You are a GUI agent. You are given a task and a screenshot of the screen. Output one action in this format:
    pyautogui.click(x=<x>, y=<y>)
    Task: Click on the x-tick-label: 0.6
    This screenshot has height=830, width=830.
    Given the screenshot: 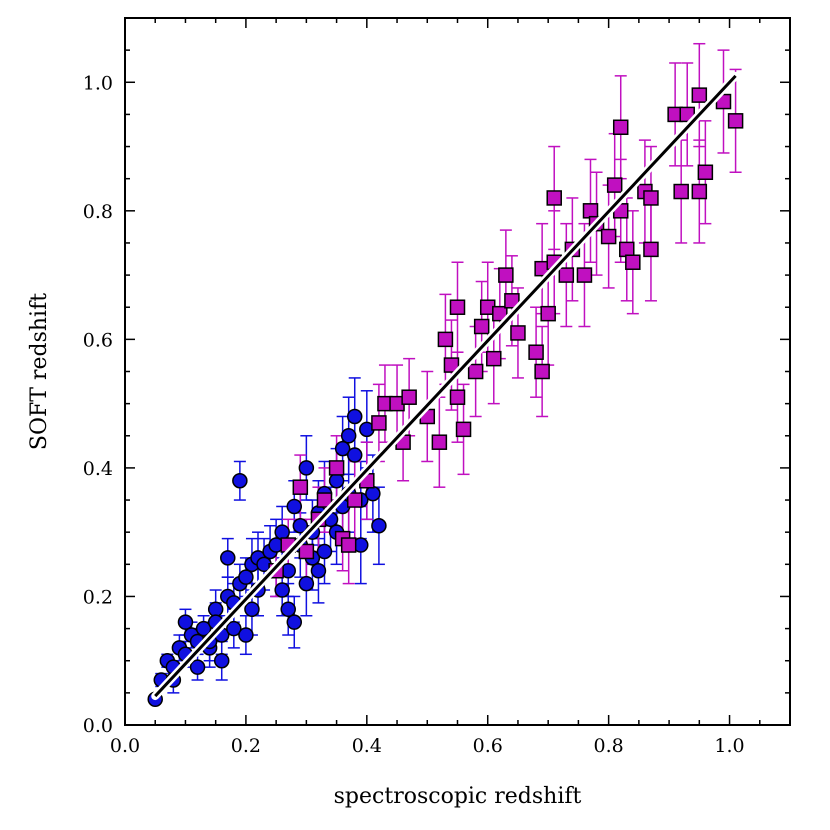 What is the action you would take?
    pyautogui.click(x=488, y=746)
    